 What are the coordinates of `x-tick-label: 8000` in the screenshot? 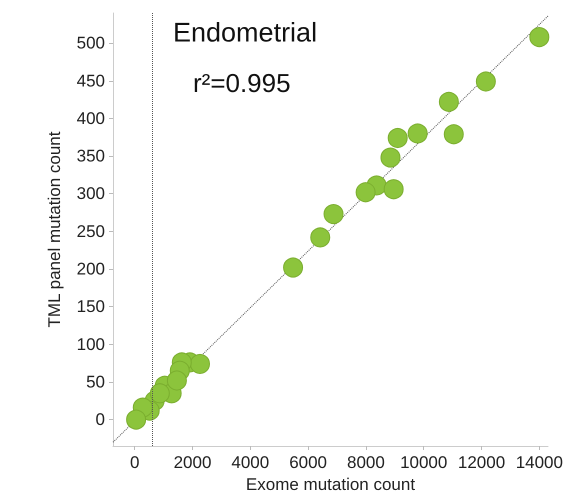 It's located at (365, 462).